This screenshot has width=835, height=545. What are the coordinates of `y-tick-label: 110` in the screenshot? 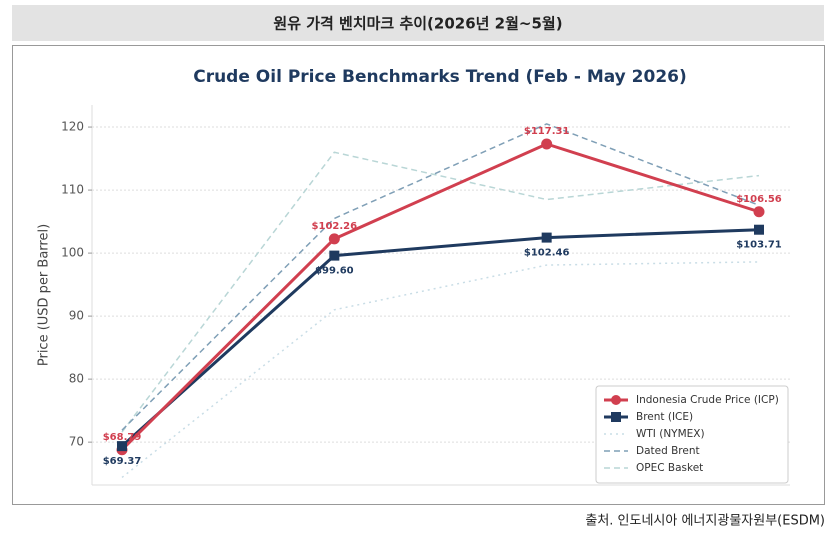 It's located at (72, 190).